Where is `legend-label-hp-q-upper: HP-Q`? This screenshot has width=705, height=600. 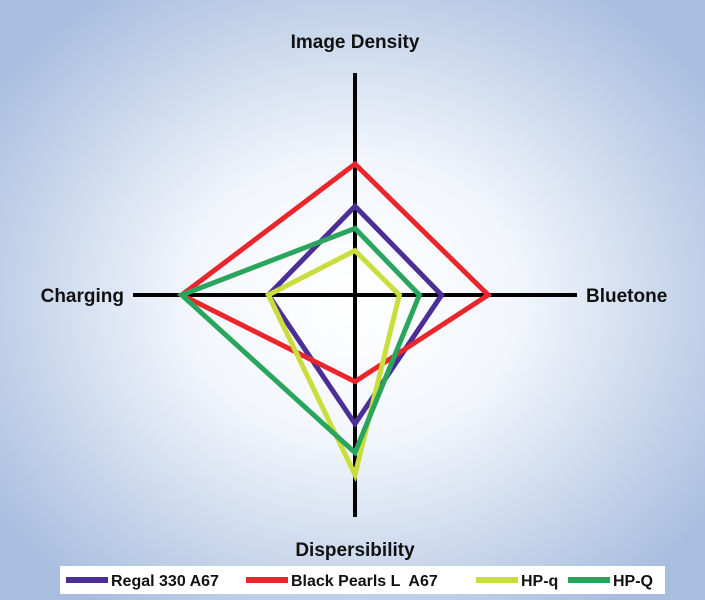
legend-label-hp-q-upper: HP-Q is located at coordinates (633, 581).